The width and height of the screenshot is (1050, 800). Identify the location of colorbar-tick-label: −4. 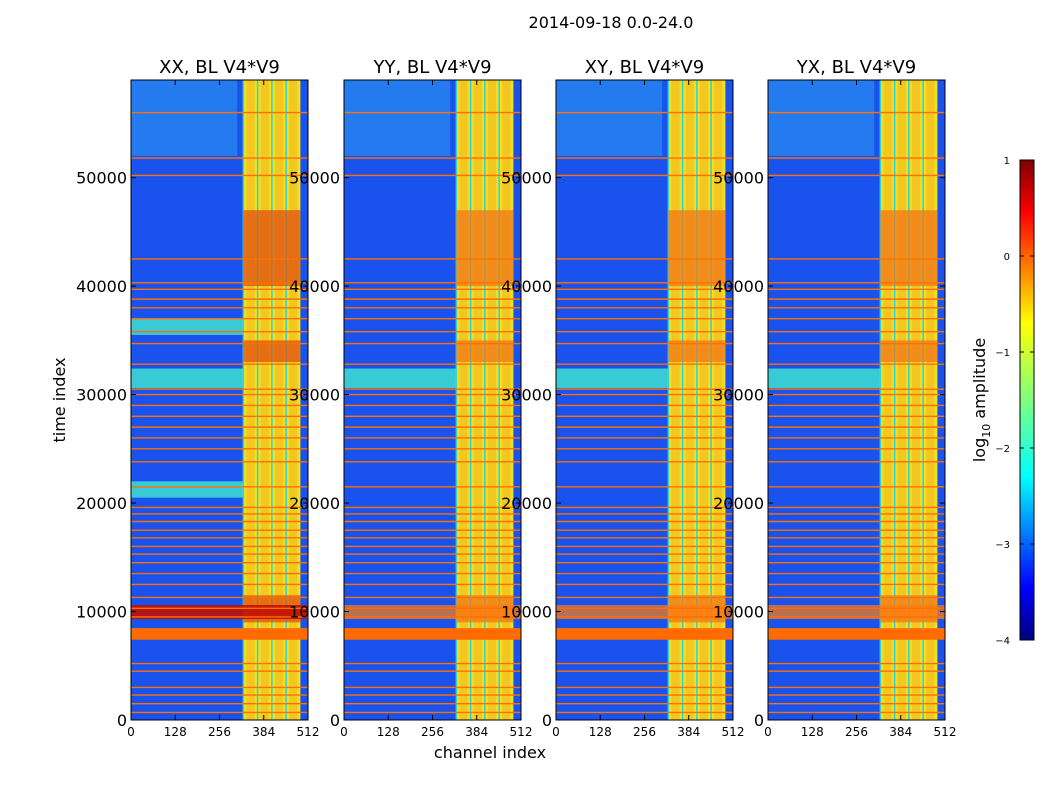
(1002, 641).